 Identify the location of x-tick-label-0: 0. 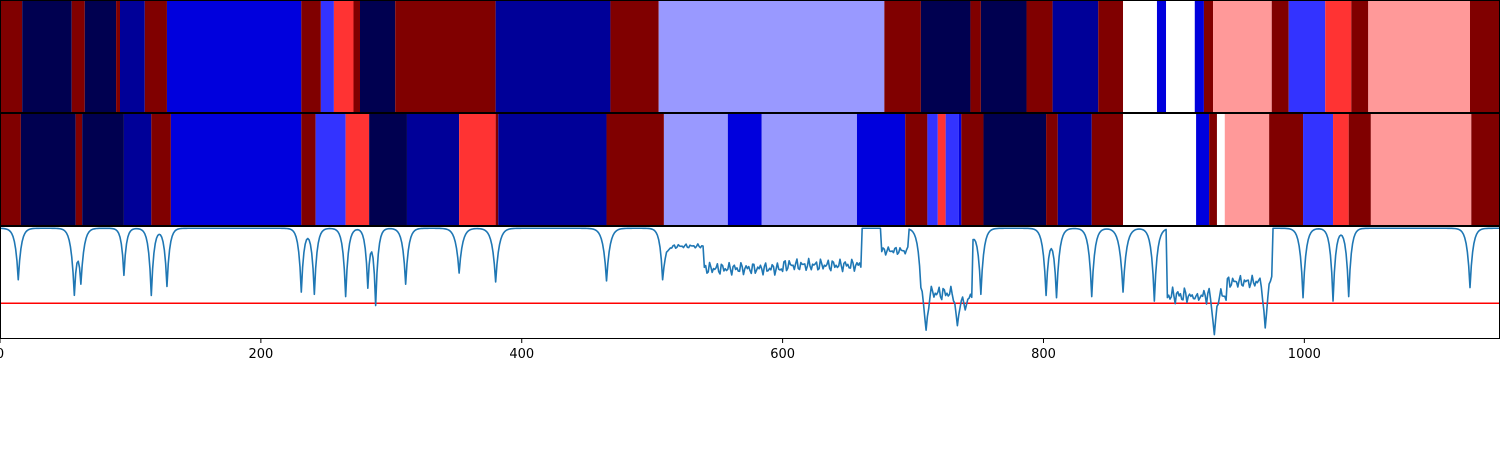
(2, 354).